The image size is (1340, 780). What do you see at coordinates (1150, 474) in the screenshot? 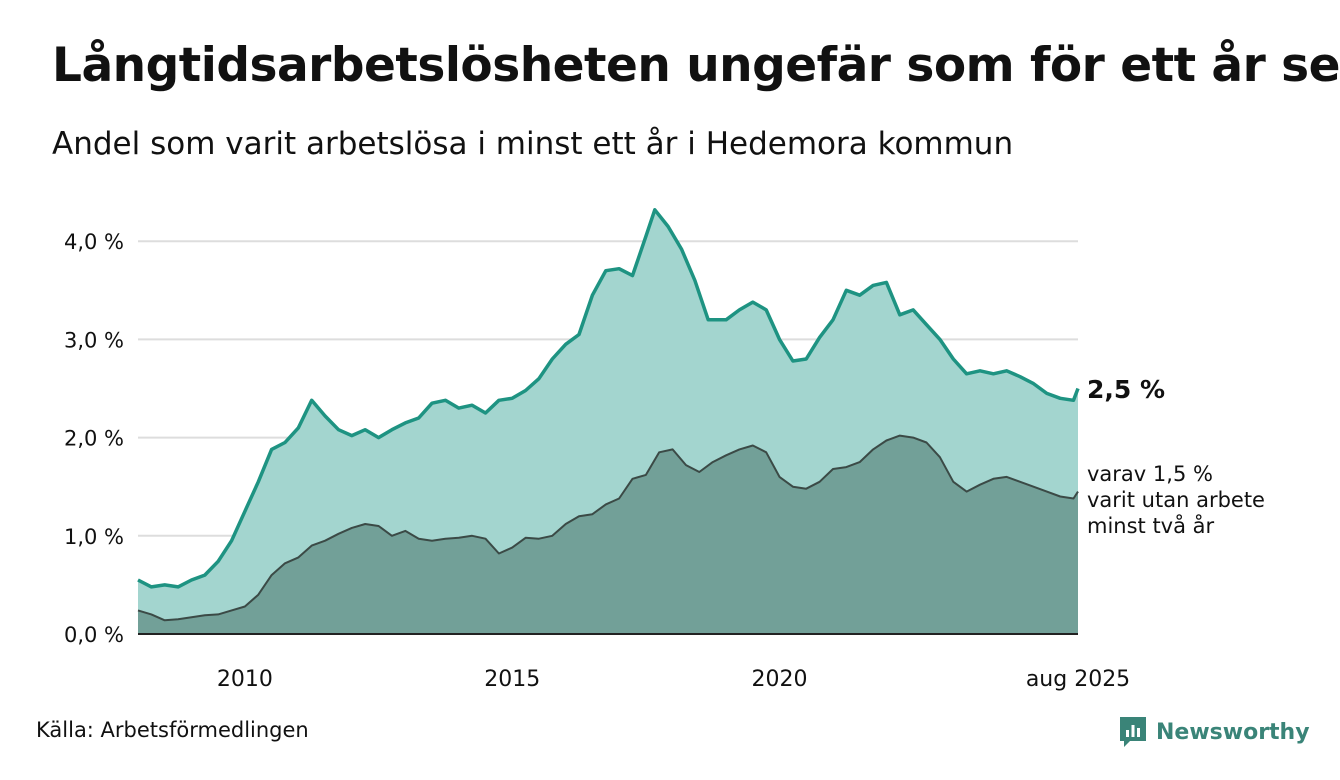
I see `end-label-long-line: varav 1,5 %` at bounding box center [1150, 474].